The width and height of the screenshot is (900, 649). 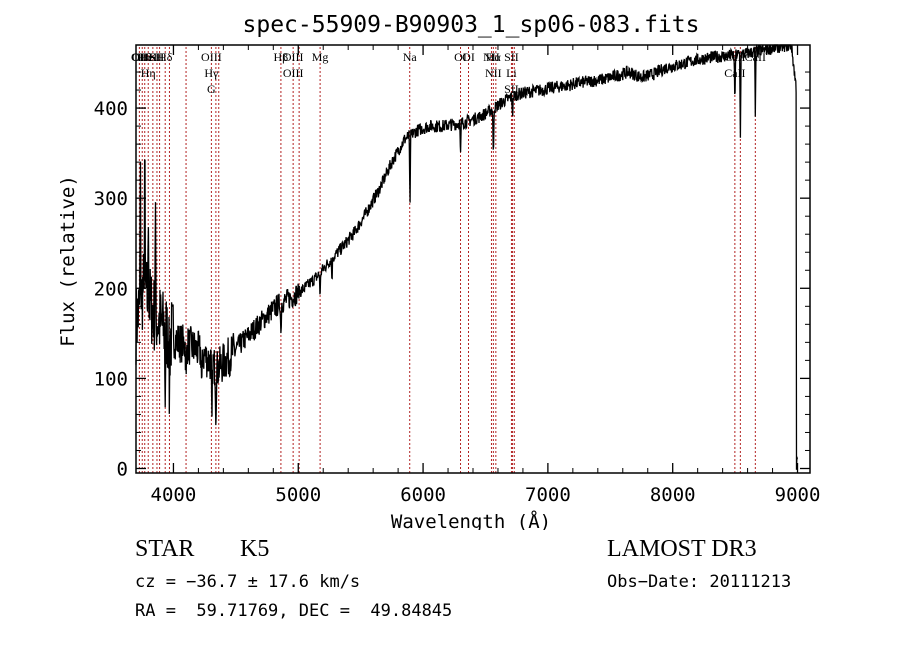 What do you see at coordinates (673, 495) in the screenshot?
I see `x-tick-label: 8000` at bounding box center [673, 495].